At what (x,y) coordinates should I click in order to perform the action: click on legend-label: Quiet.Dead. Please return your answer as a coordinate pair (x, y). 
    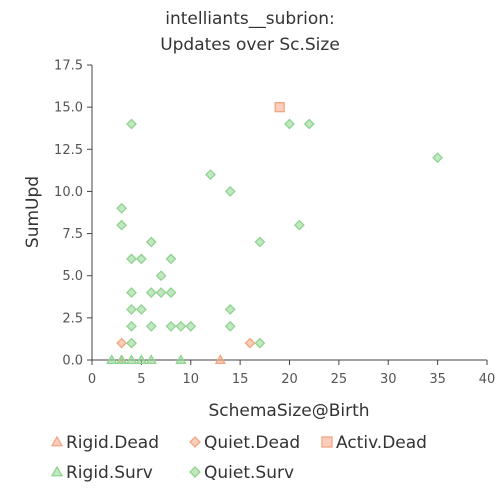
    Looking at the image, I should click on (252, 443).